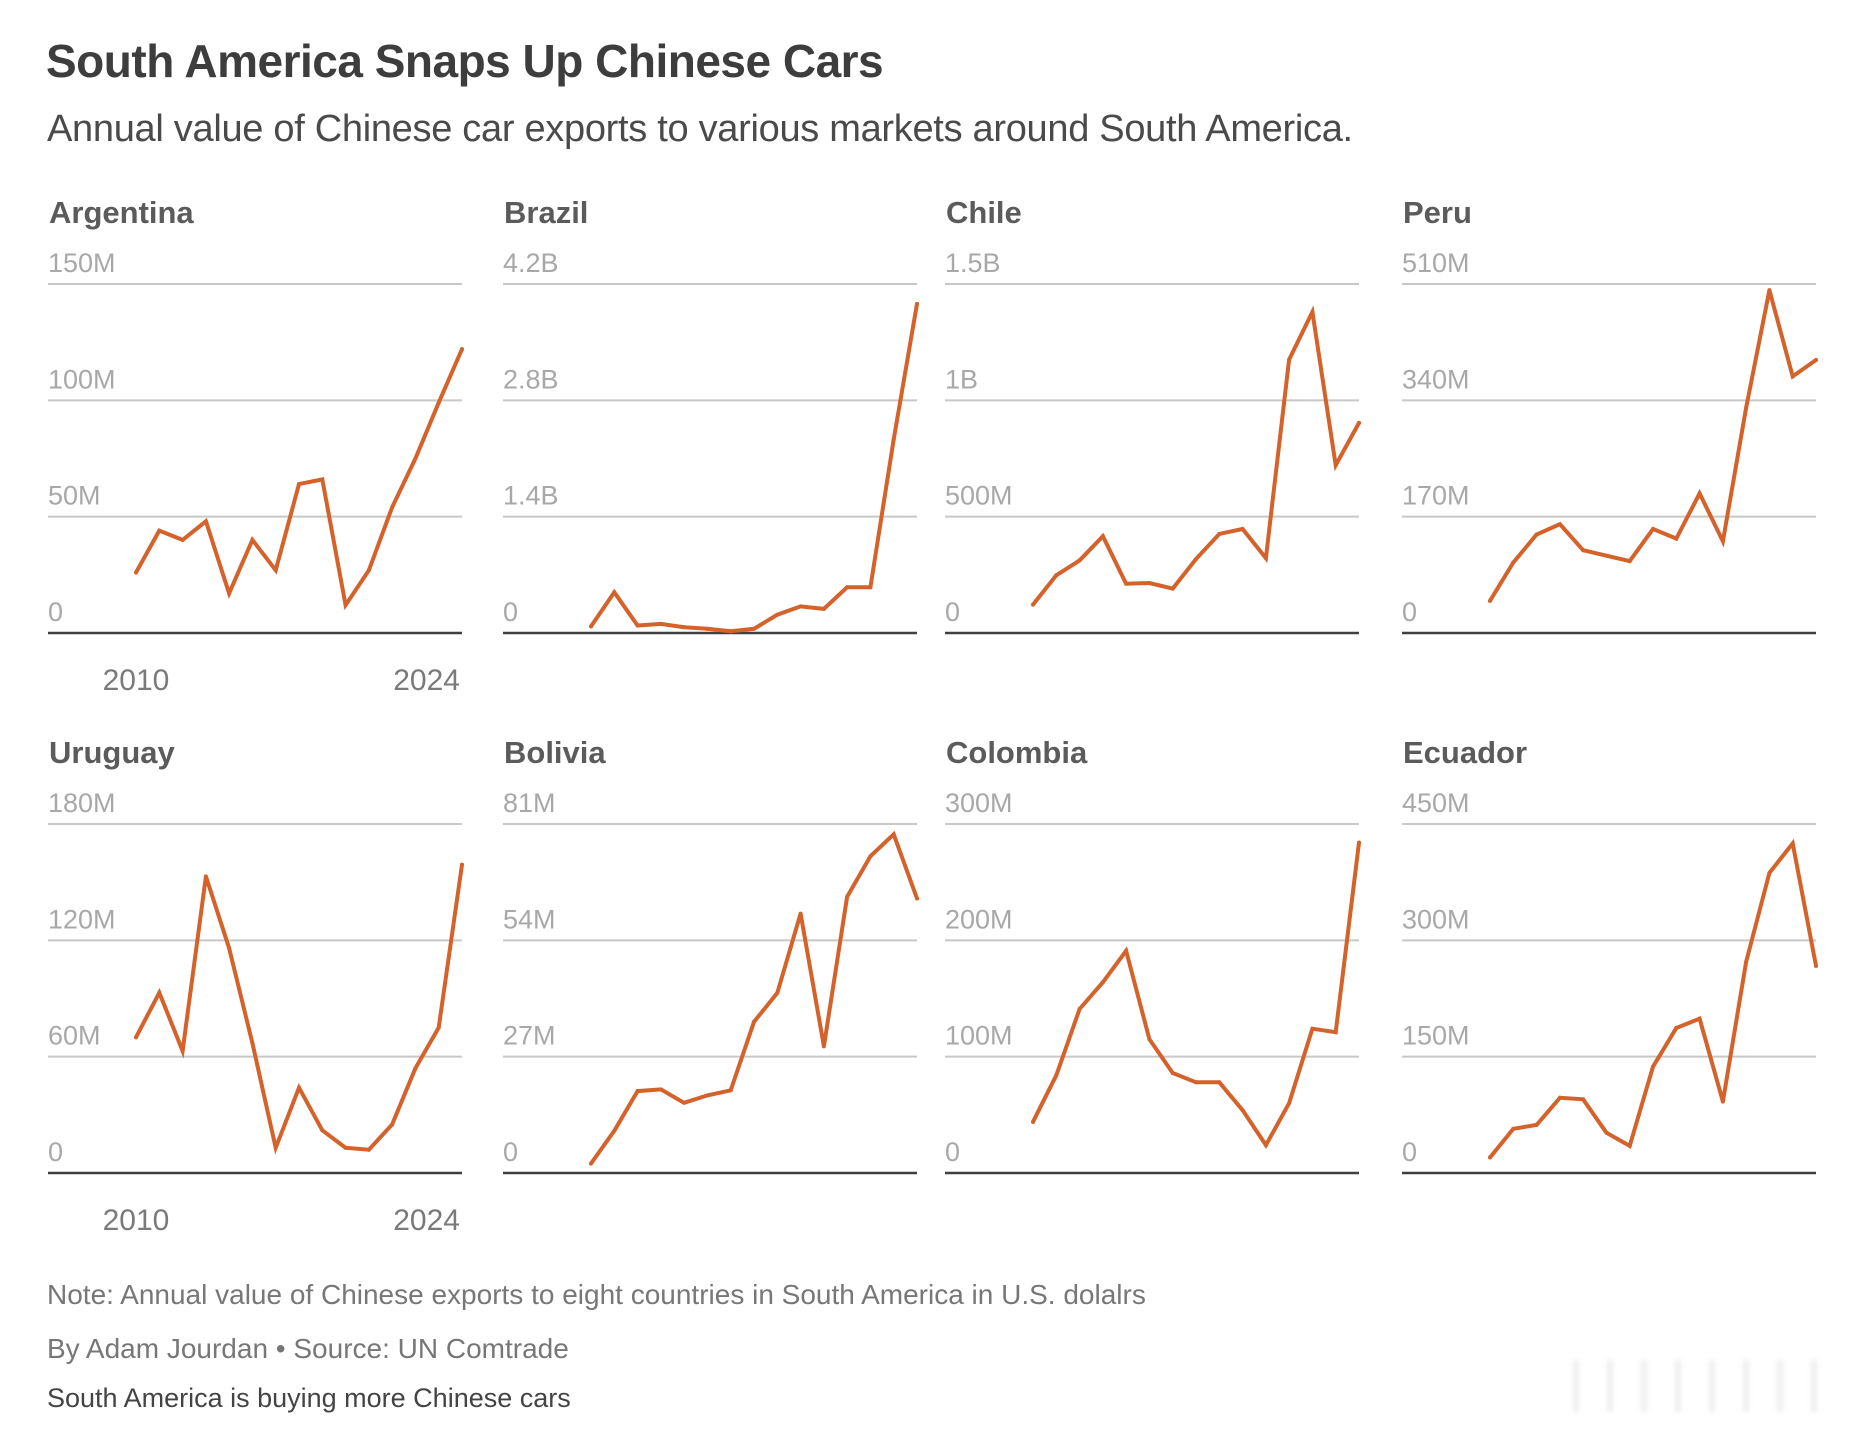 The width and height of the screenshot is (1856, 1434). What do you see at coordinates (299, 479) in the screenshot?
I see `series-line-argentina` at bounding box center [299, 479].